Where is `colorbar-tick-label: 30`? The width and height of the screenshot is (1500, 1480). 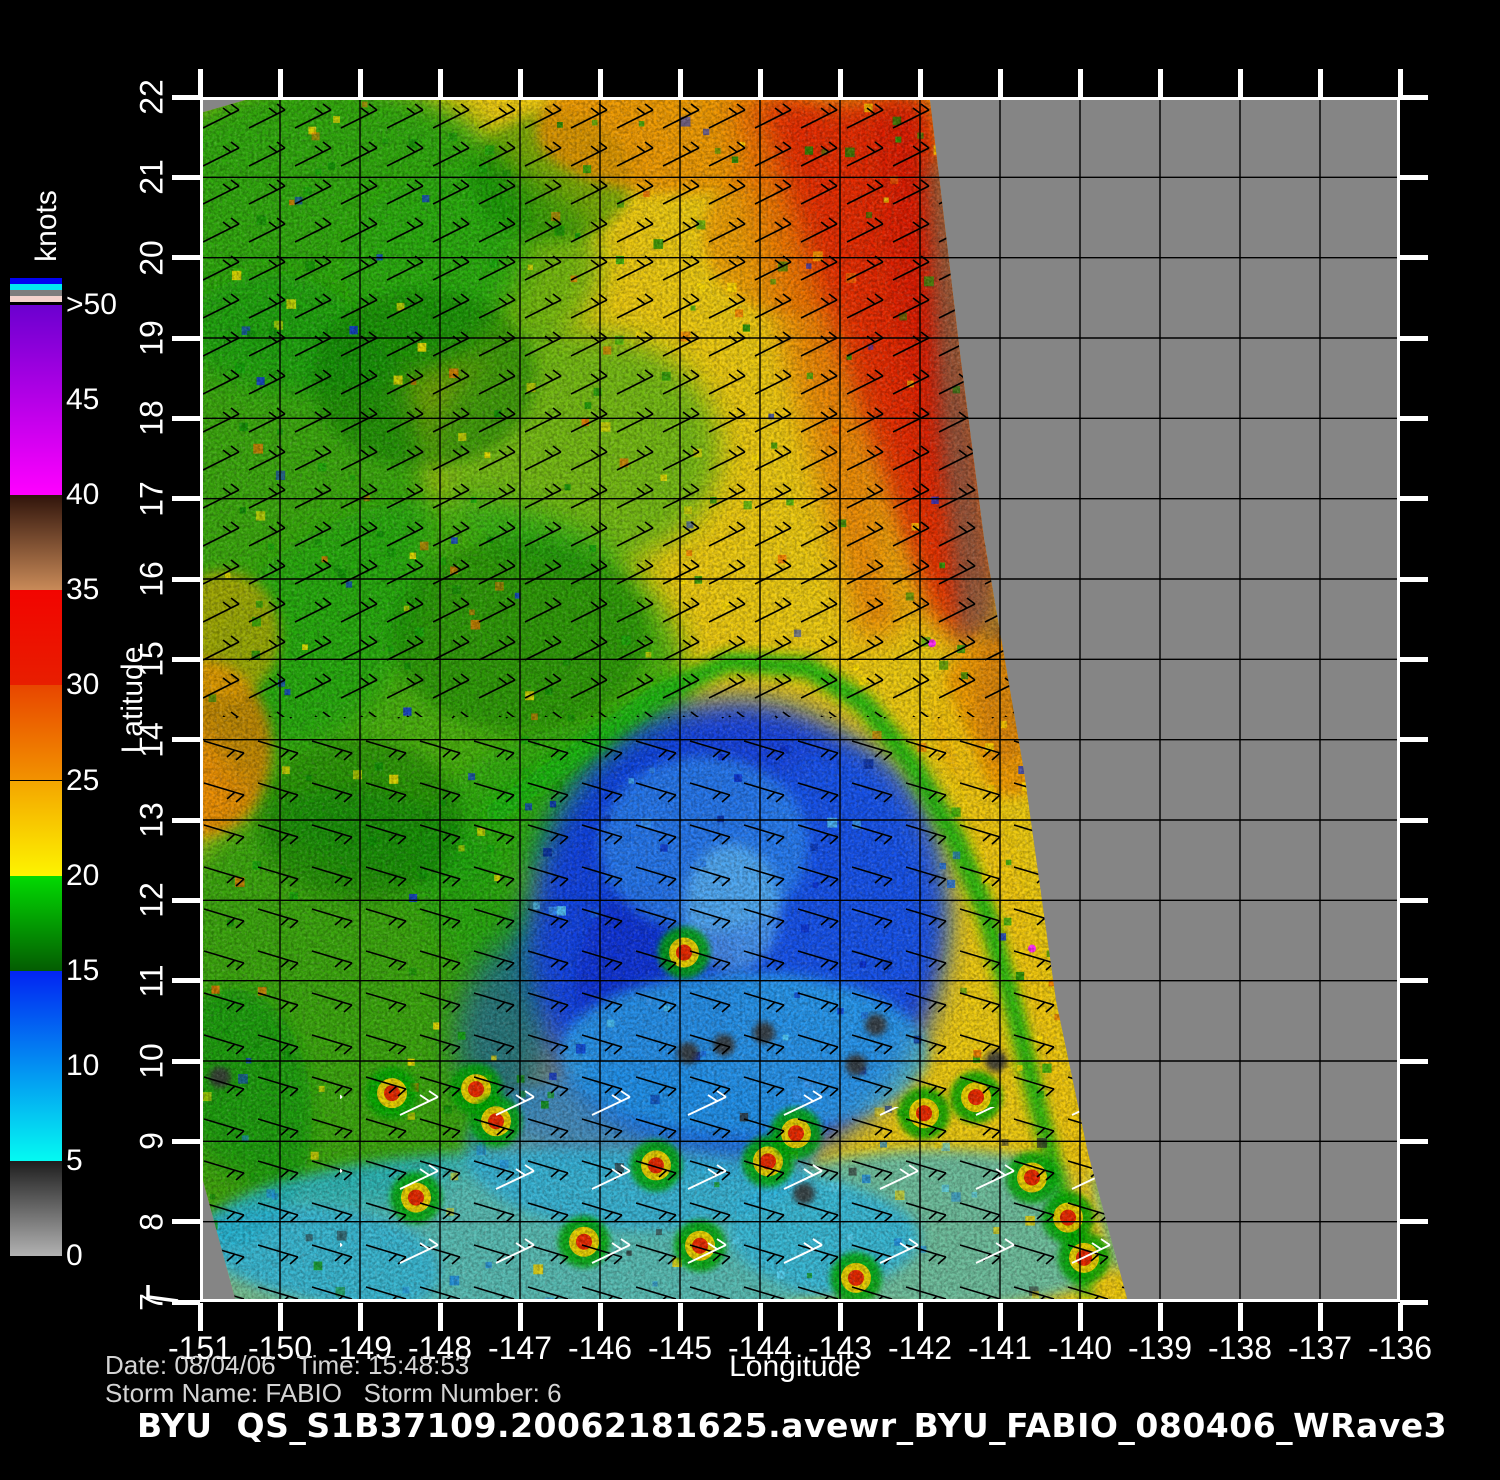 colorbar-tick-label: 30 is located at coordinates (83, 685).